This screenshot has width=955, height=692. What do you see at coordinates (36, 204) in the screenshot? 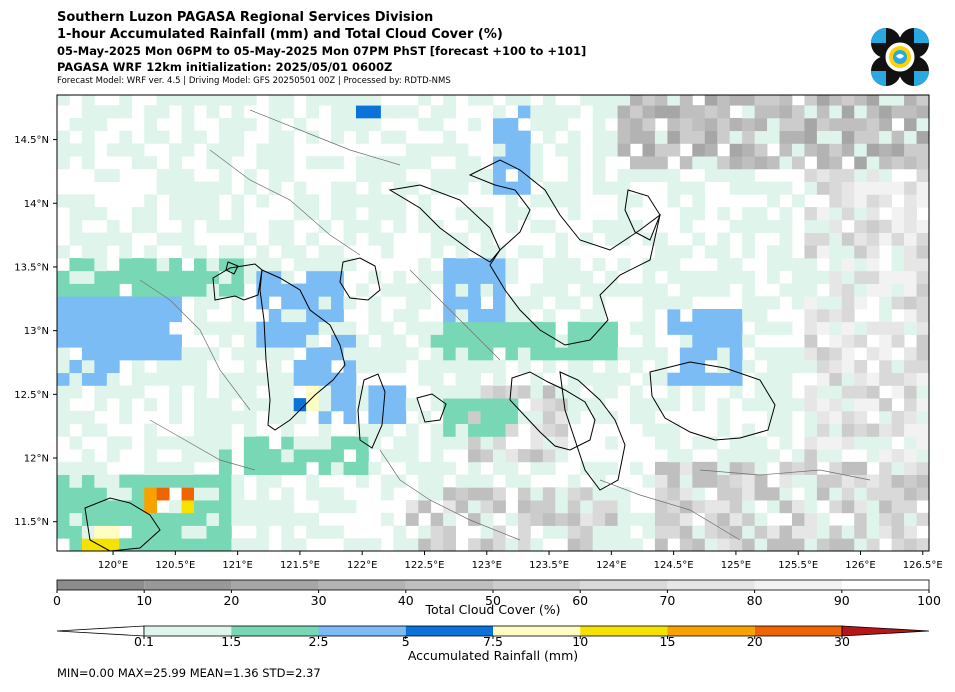
I see `y-tick-label: 14°N` at bounding box center [36, 204].